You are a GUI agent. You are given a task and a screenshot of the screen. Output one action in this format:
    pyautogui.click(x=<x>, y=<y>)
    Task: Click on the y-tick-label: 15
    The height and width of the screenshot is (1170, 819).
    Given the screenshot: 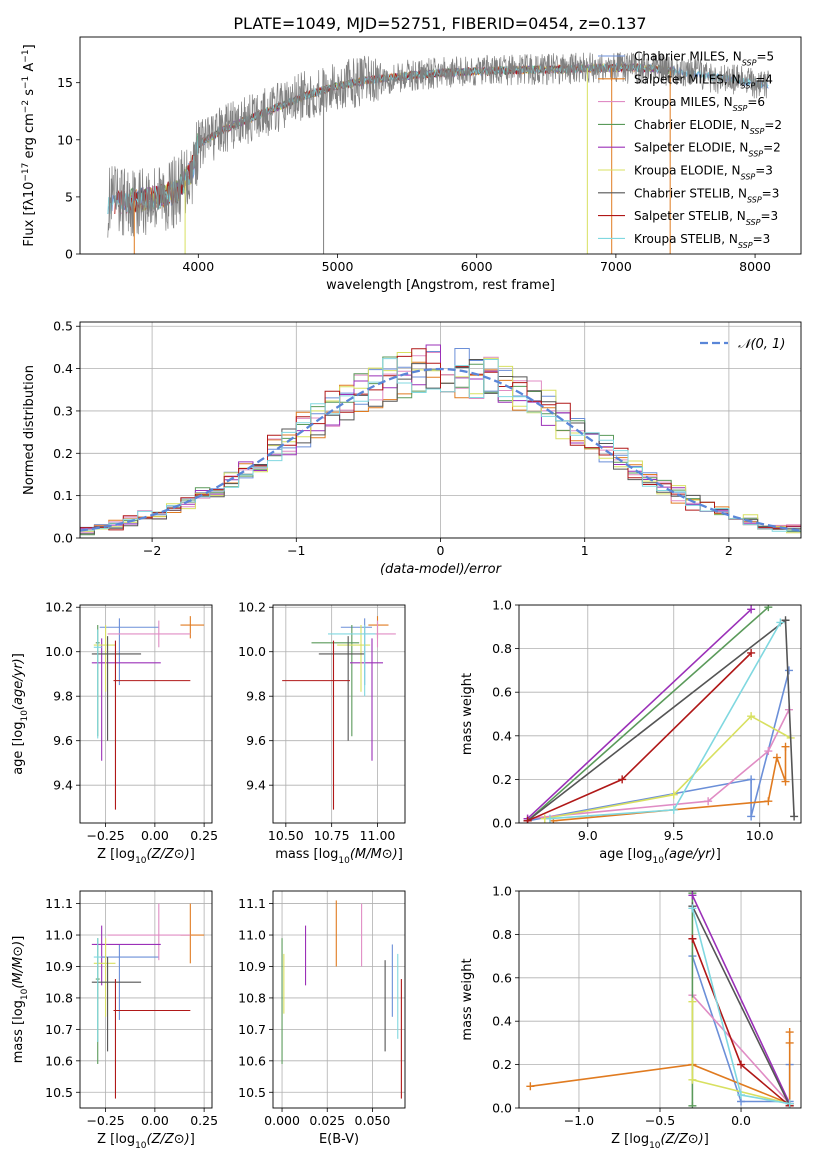 What is the action you would take?
    pyautogui.click(x=65, y=82)
    